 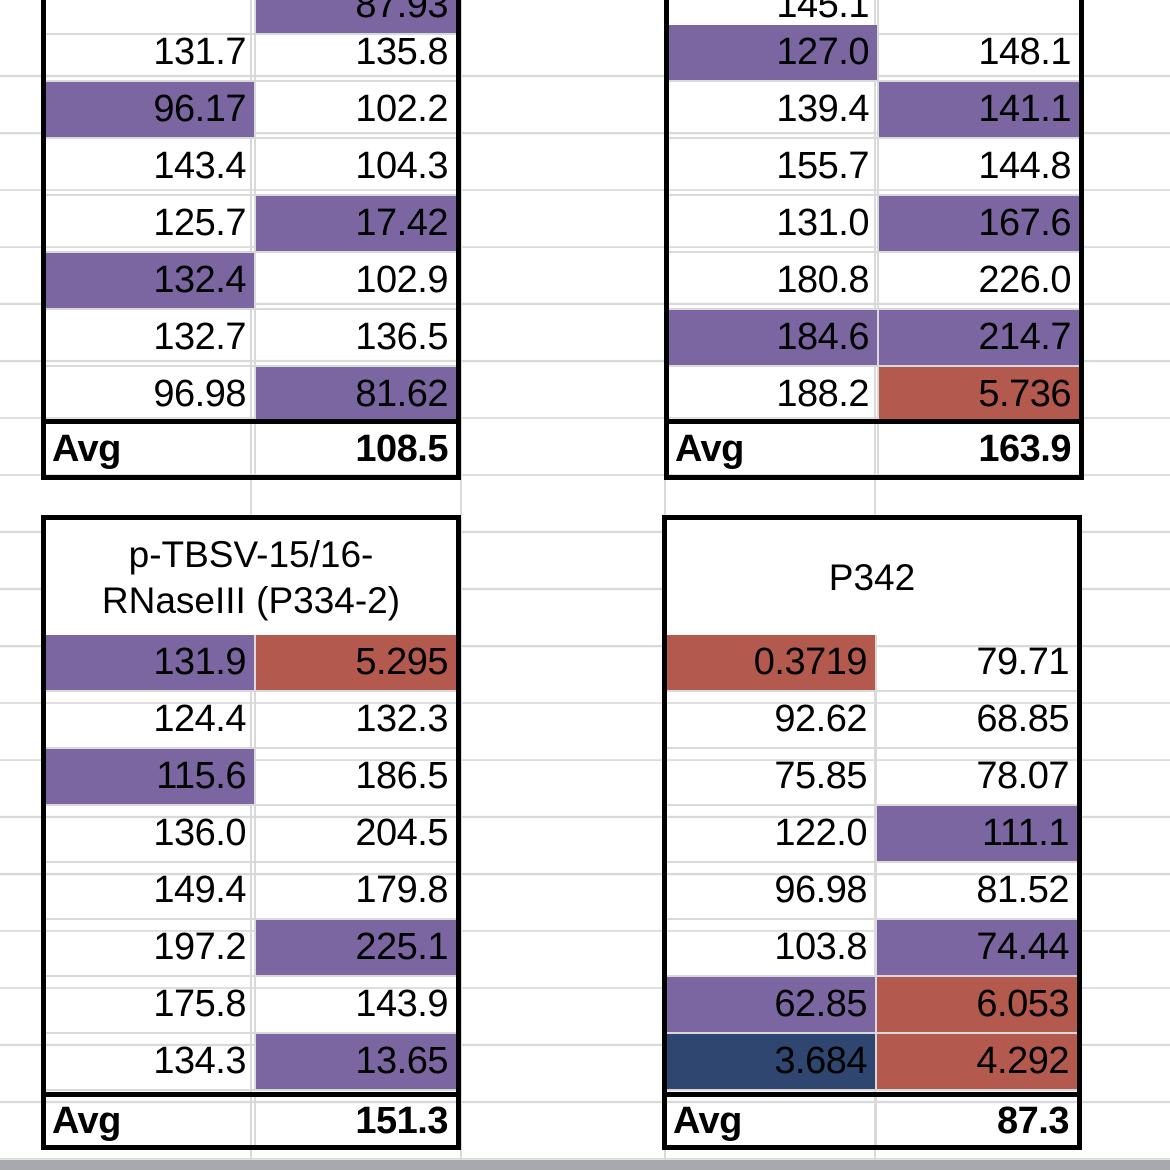 I want to click on avg-value: 87.3, so click(x=1033, y=1120).